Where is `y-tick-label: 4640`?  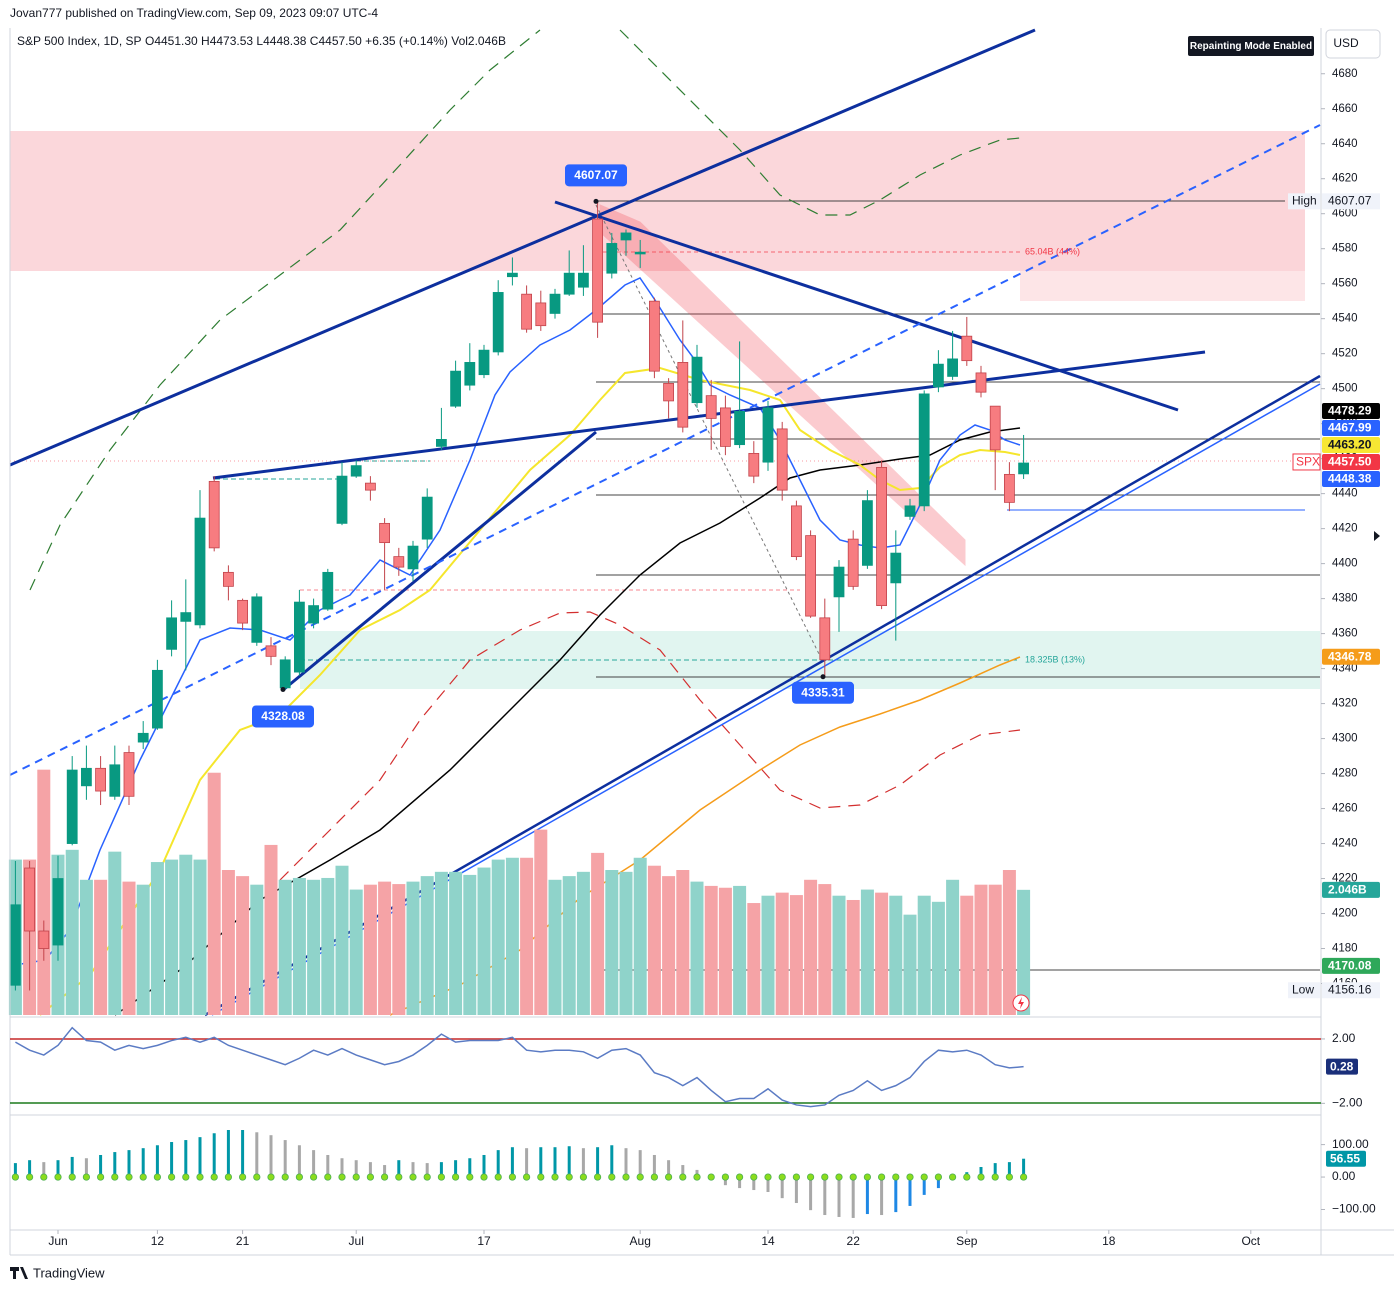 y-tick-label: 4640 is located at coordinates (1345, 144).